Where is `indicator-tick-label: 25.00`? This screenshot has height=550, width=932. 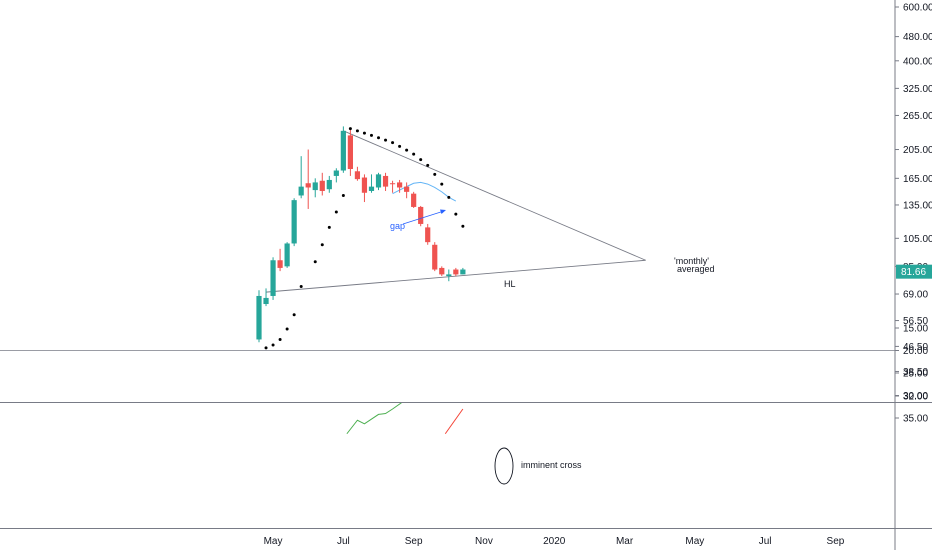 indicator-tick-label: 25.00 is located at coordinates (915, 374).